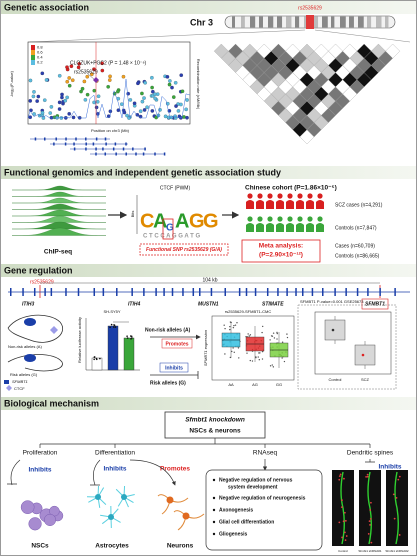  Describe the element at coordinates (264, 510) in the screenshot. I see `rnaseq-box` at that location.